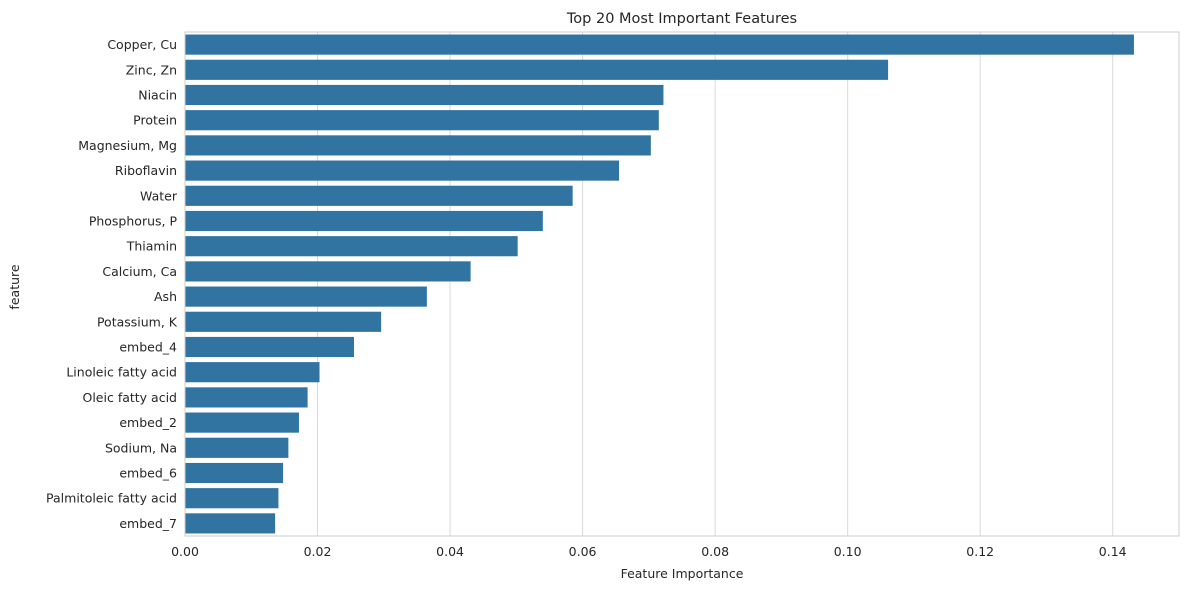 Image resolution: width=1189 pixels, height=590 pixels. What do you see at coordinates (141, 447) in the screenshot?
I see `y-tick-label: Sodium, Na` at bounding box center [141, 447].